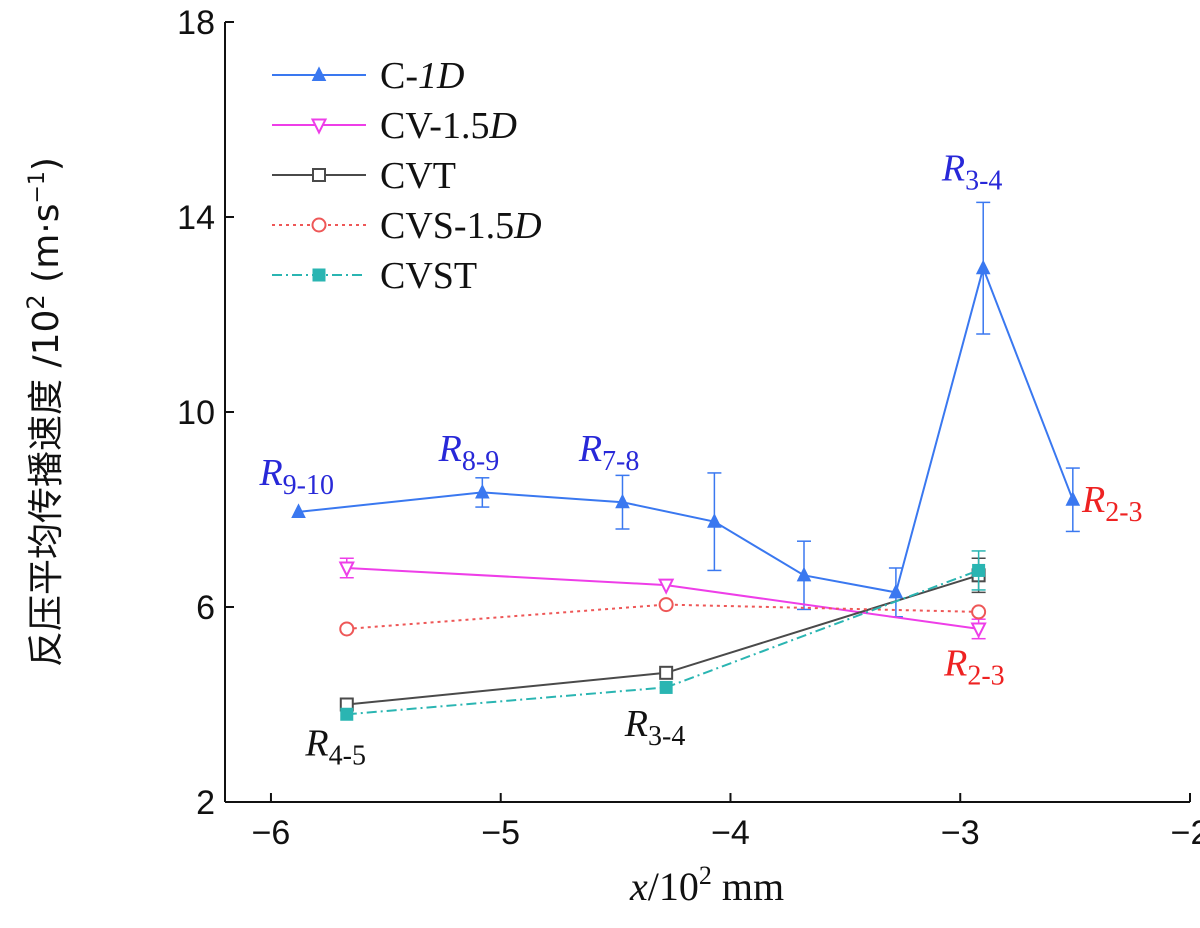 This screenshot has width=1200, height=928. I want to click on annotation-subscript: 4-5, so click(347, 756).